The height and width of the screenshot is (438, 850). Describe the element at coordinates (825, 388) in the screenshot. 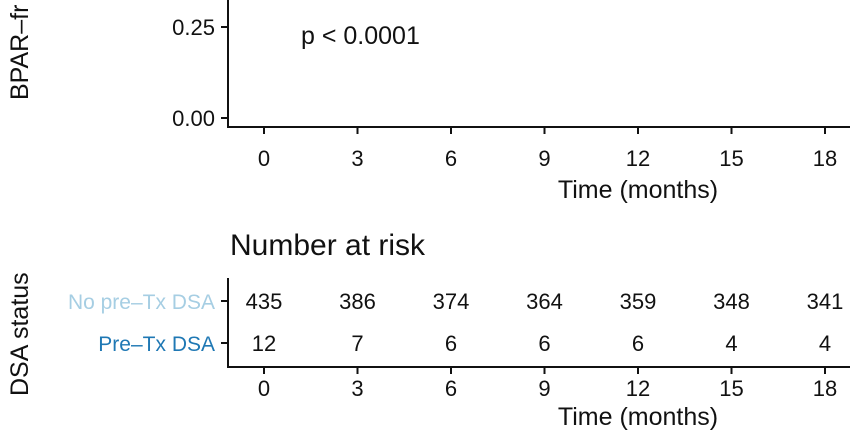

I see `risk-x-tick-label: 18` at that location.